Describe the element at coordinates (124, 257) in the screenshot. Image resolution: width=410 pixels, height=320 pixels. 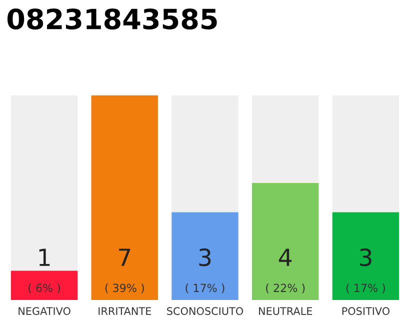
I see `data-label: 7` at that location.